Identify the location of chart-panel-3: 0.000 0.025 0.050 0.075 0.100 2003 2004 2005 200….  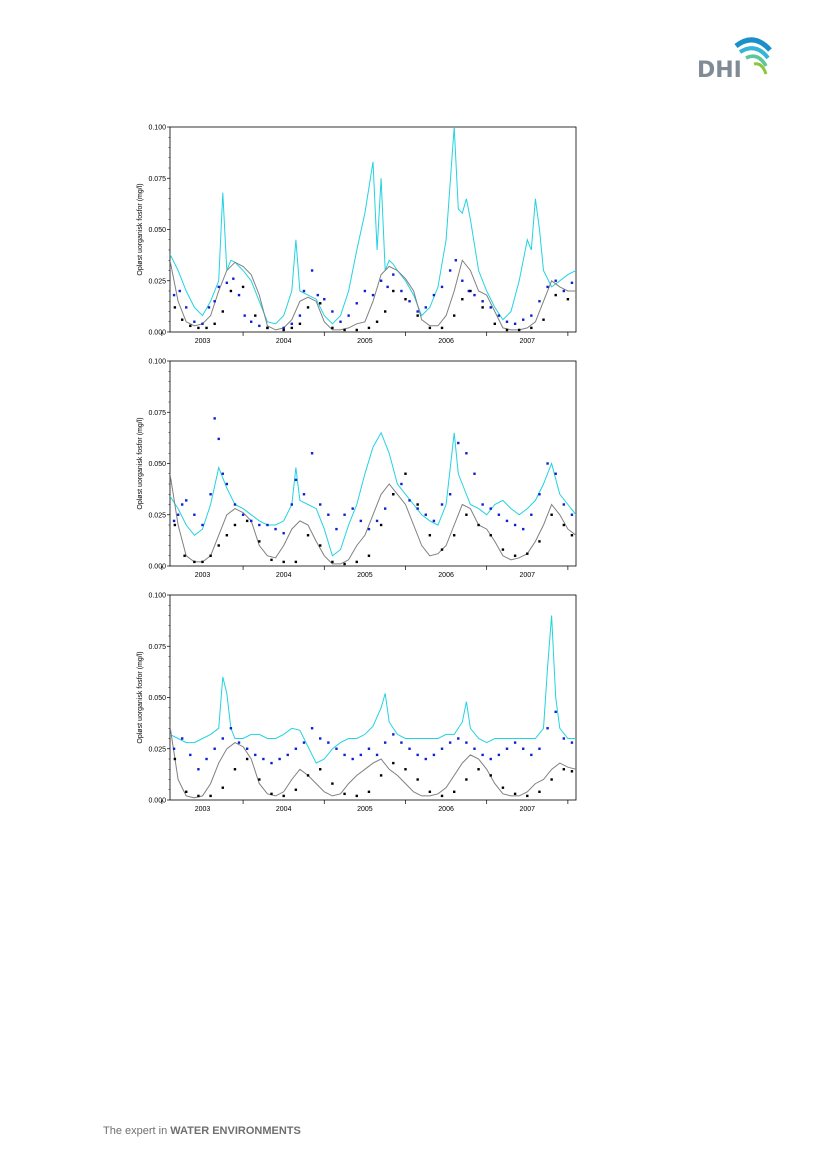
(357, 703).